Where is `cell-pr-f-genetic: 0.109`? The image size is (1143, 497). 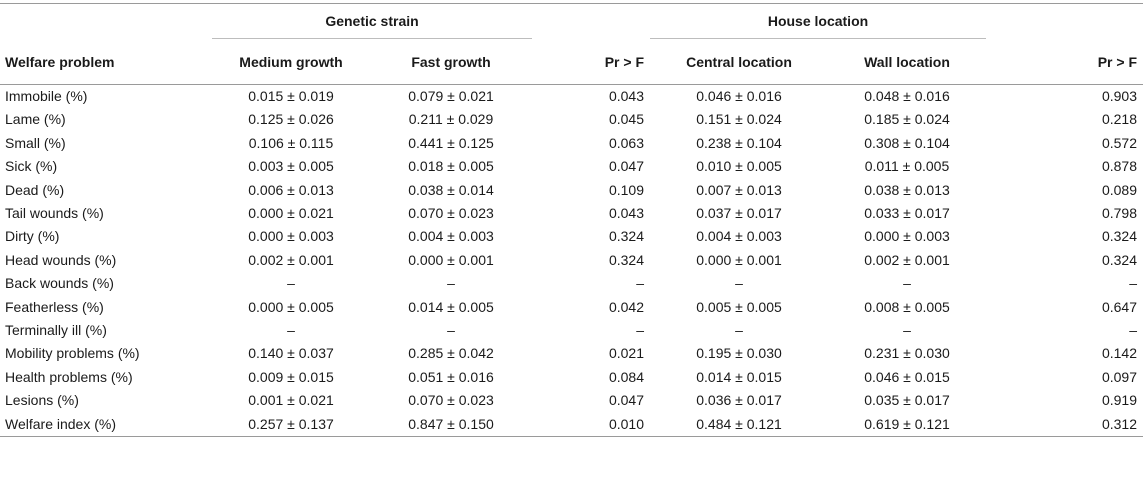
cell-pr-f-genetic: 0.109 is located at coordinates (626, 189).